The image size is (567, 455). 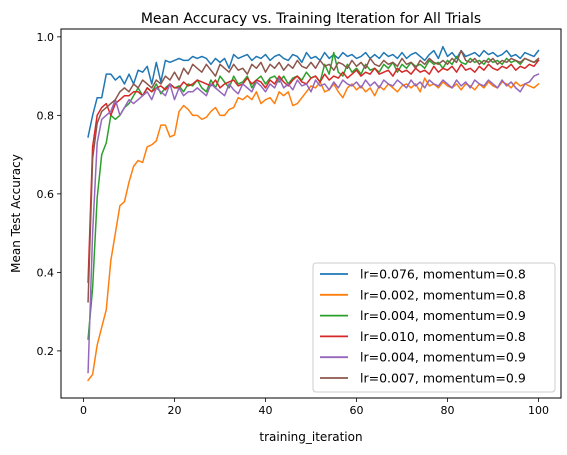 I want to click on y-tick-label: 0.6, so click(x=46, y=194).